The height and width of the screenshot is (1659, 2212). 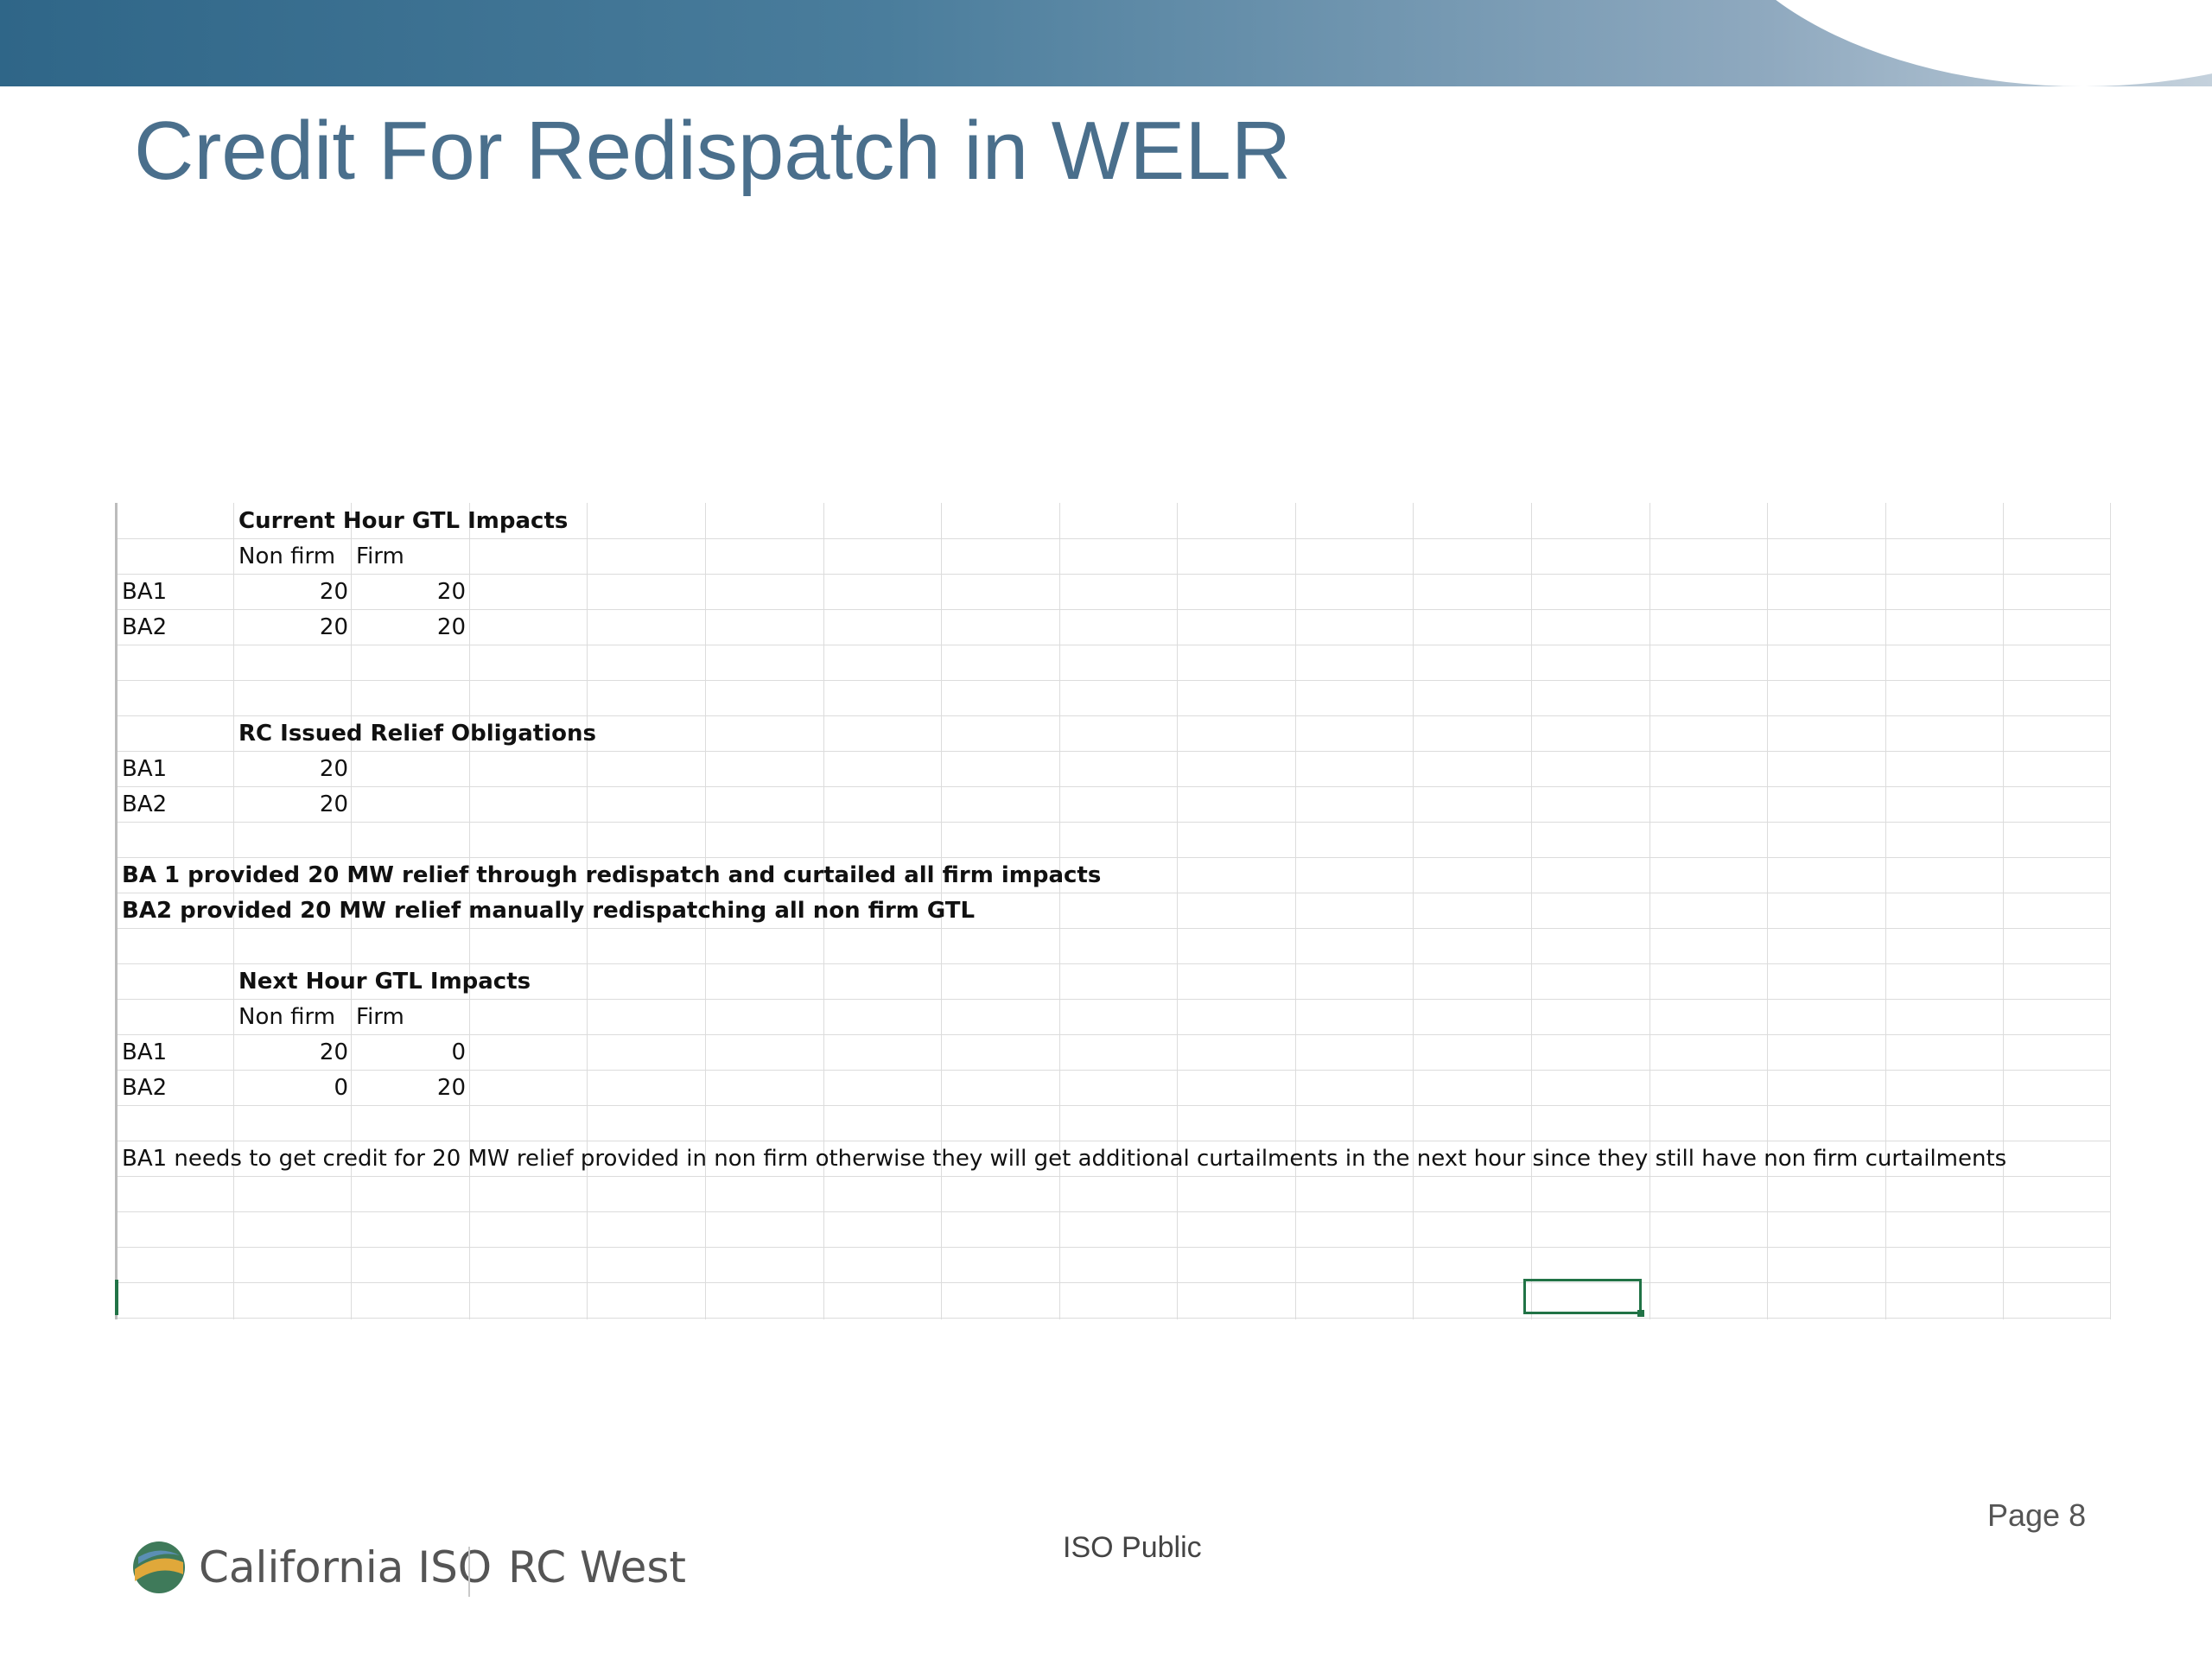 What do you see at coordinates (451, 1088) in the screenshot?
I see `next-hour-row-firm: 20` at bounding box center [451, 1088].